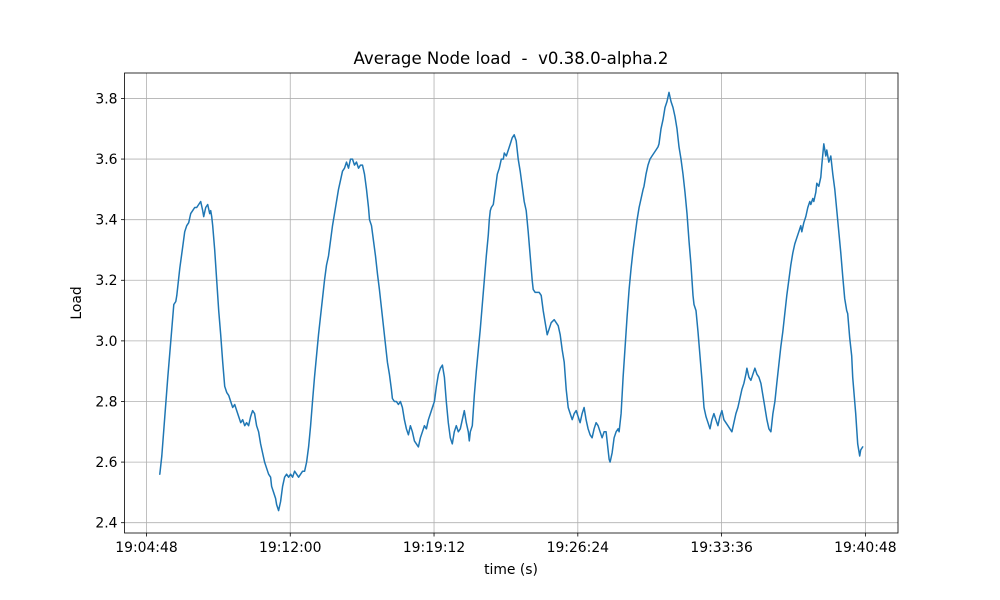 This screenshot has width=1000, height=600. I want to click on y-axis-label: Load, so click(77, 303).